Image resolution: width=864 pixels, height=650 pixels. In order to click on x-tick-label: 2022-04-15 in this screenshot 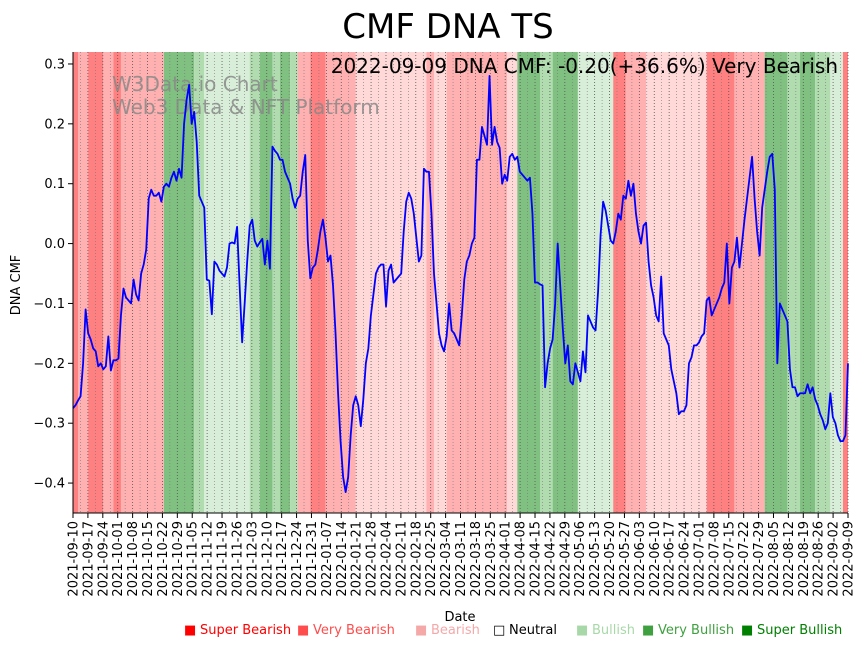, I will do `click(536, 559)`.